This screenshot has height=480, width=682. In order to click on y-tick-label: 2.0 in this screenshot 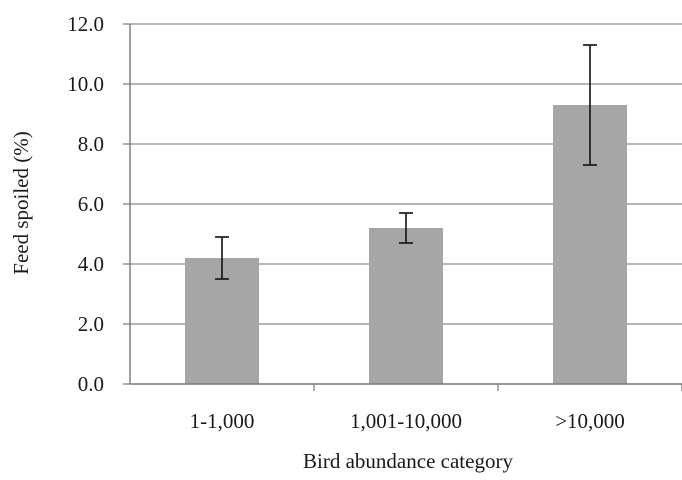, I will do `click(91, 324)`.